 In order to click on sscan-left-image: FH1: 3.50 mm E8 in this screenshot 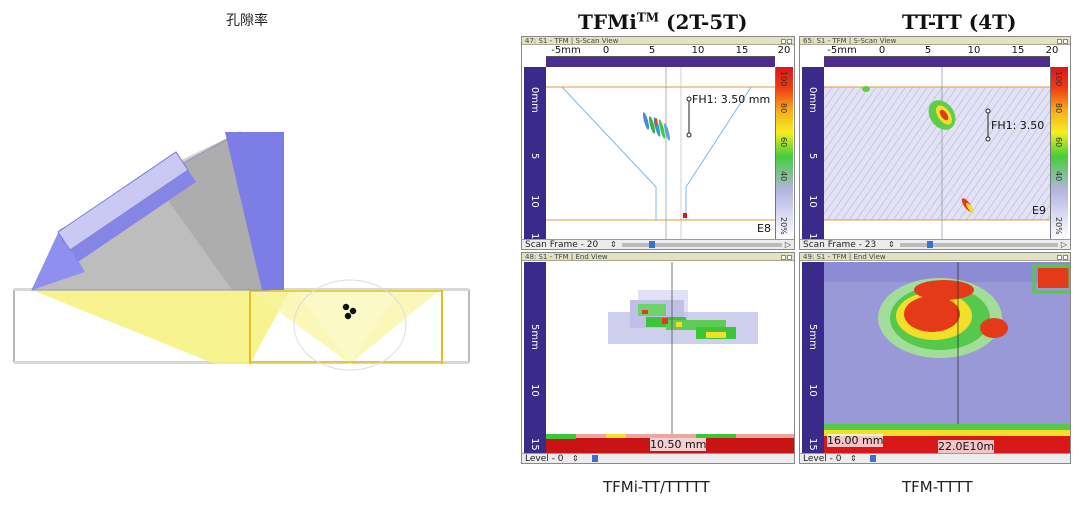, I will do `click(660, 153)`.